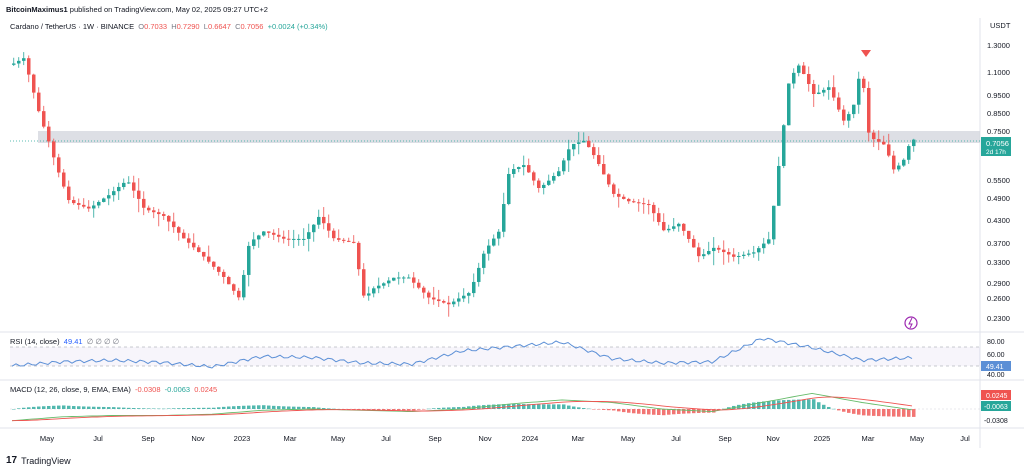  What do you see at coordinates (822, 438) in the screenshot?
I see `time-axis-label: 2025` at bounding box center [822, 438].